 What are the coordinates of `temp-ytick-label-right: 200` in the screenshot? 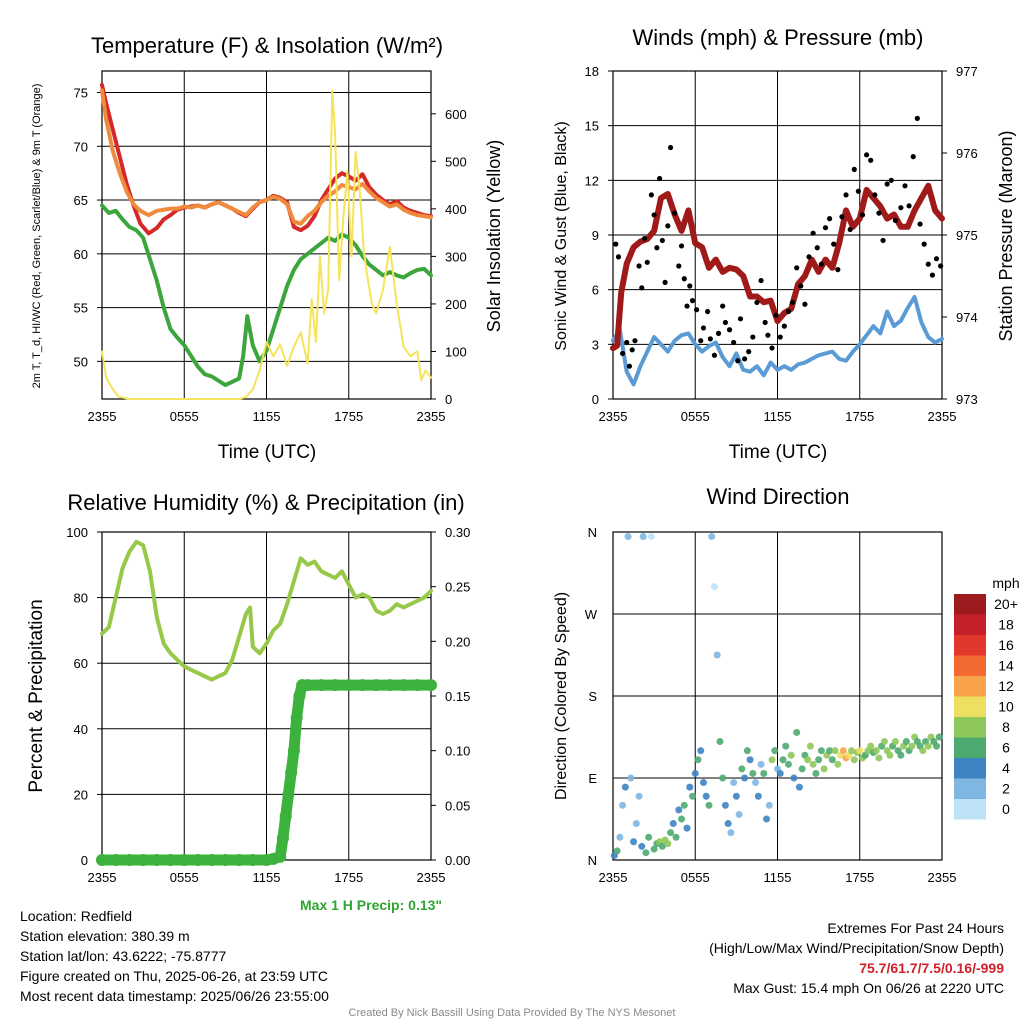 It's located at (456, 304).